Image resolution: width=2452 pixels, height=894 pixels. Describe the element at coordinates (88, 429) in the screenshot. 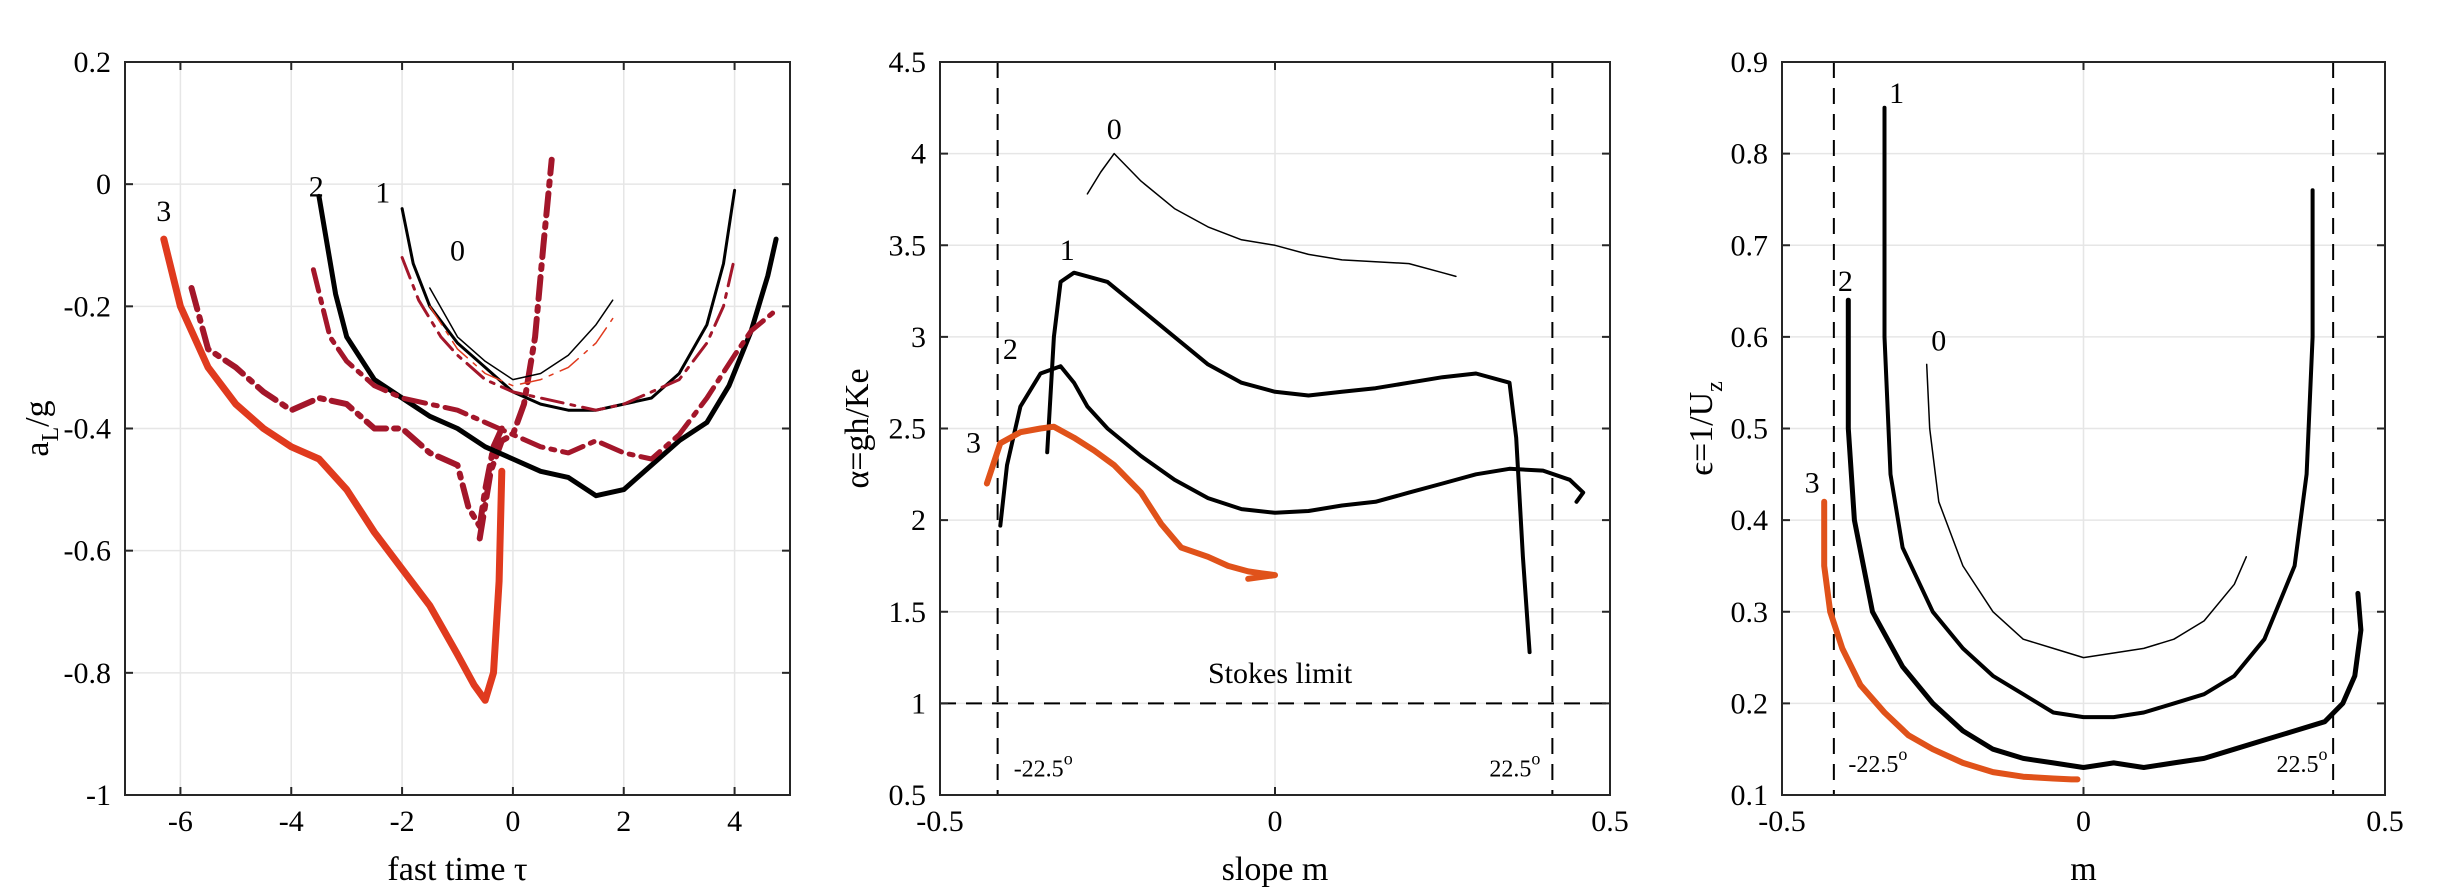

I see `y-tick-label: -0.4` at that location.